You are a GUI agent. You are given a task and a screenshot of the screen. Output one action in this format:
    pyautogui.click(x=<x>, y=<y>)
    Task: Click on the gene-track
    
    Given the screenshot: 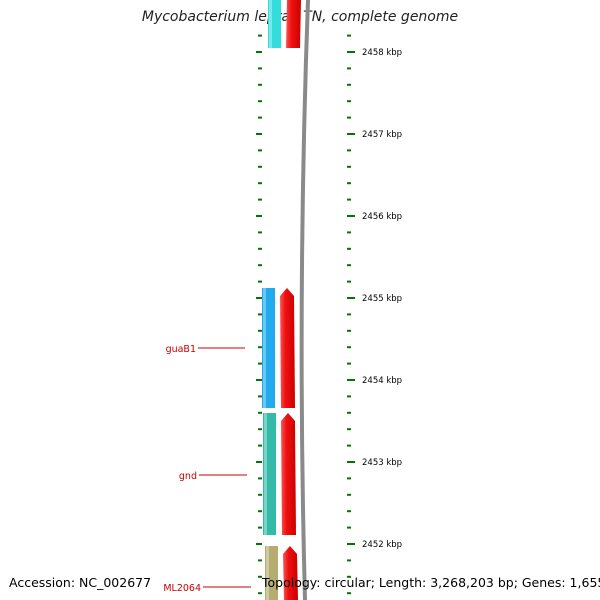 What is the action you would take?
    pyautogui.click(x=281, y=300)
    